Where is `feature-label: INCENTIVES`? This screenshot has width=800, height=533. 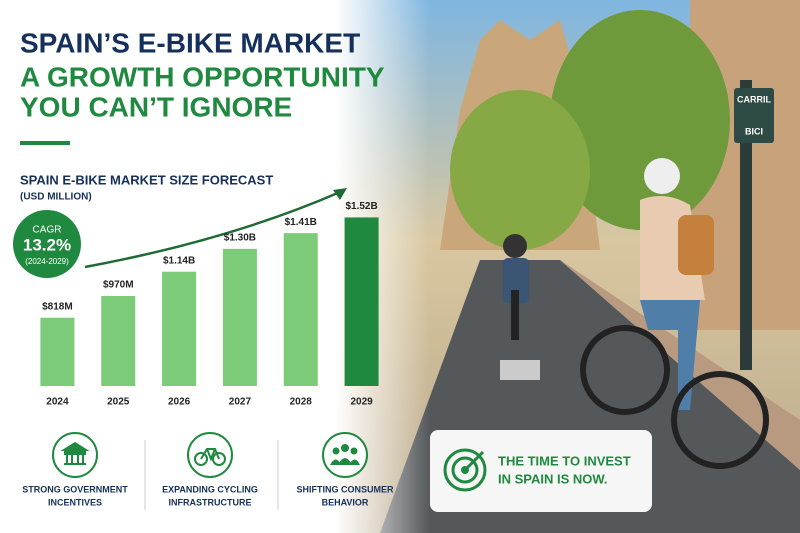
feature-label: INCENTIVES is located at coordinates (75, 502).